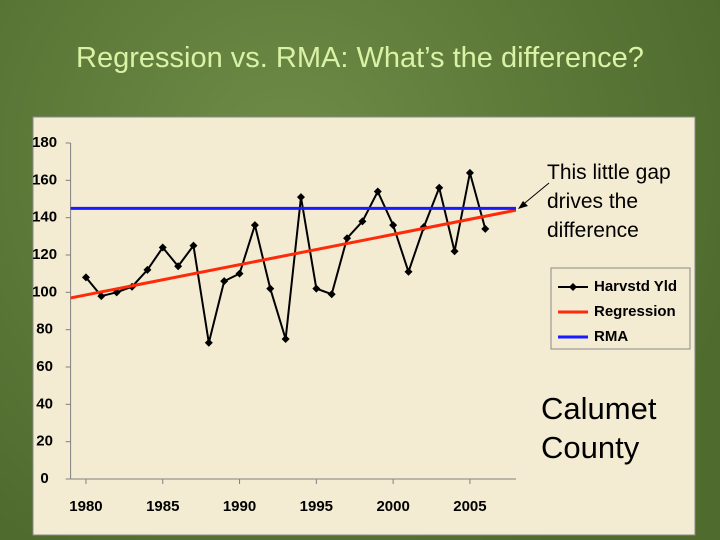 The height and width of the screenshot is (540, 720). Describe the element at coordinates (523, 205) in the screenshot. I see `arrow-head` at that location.